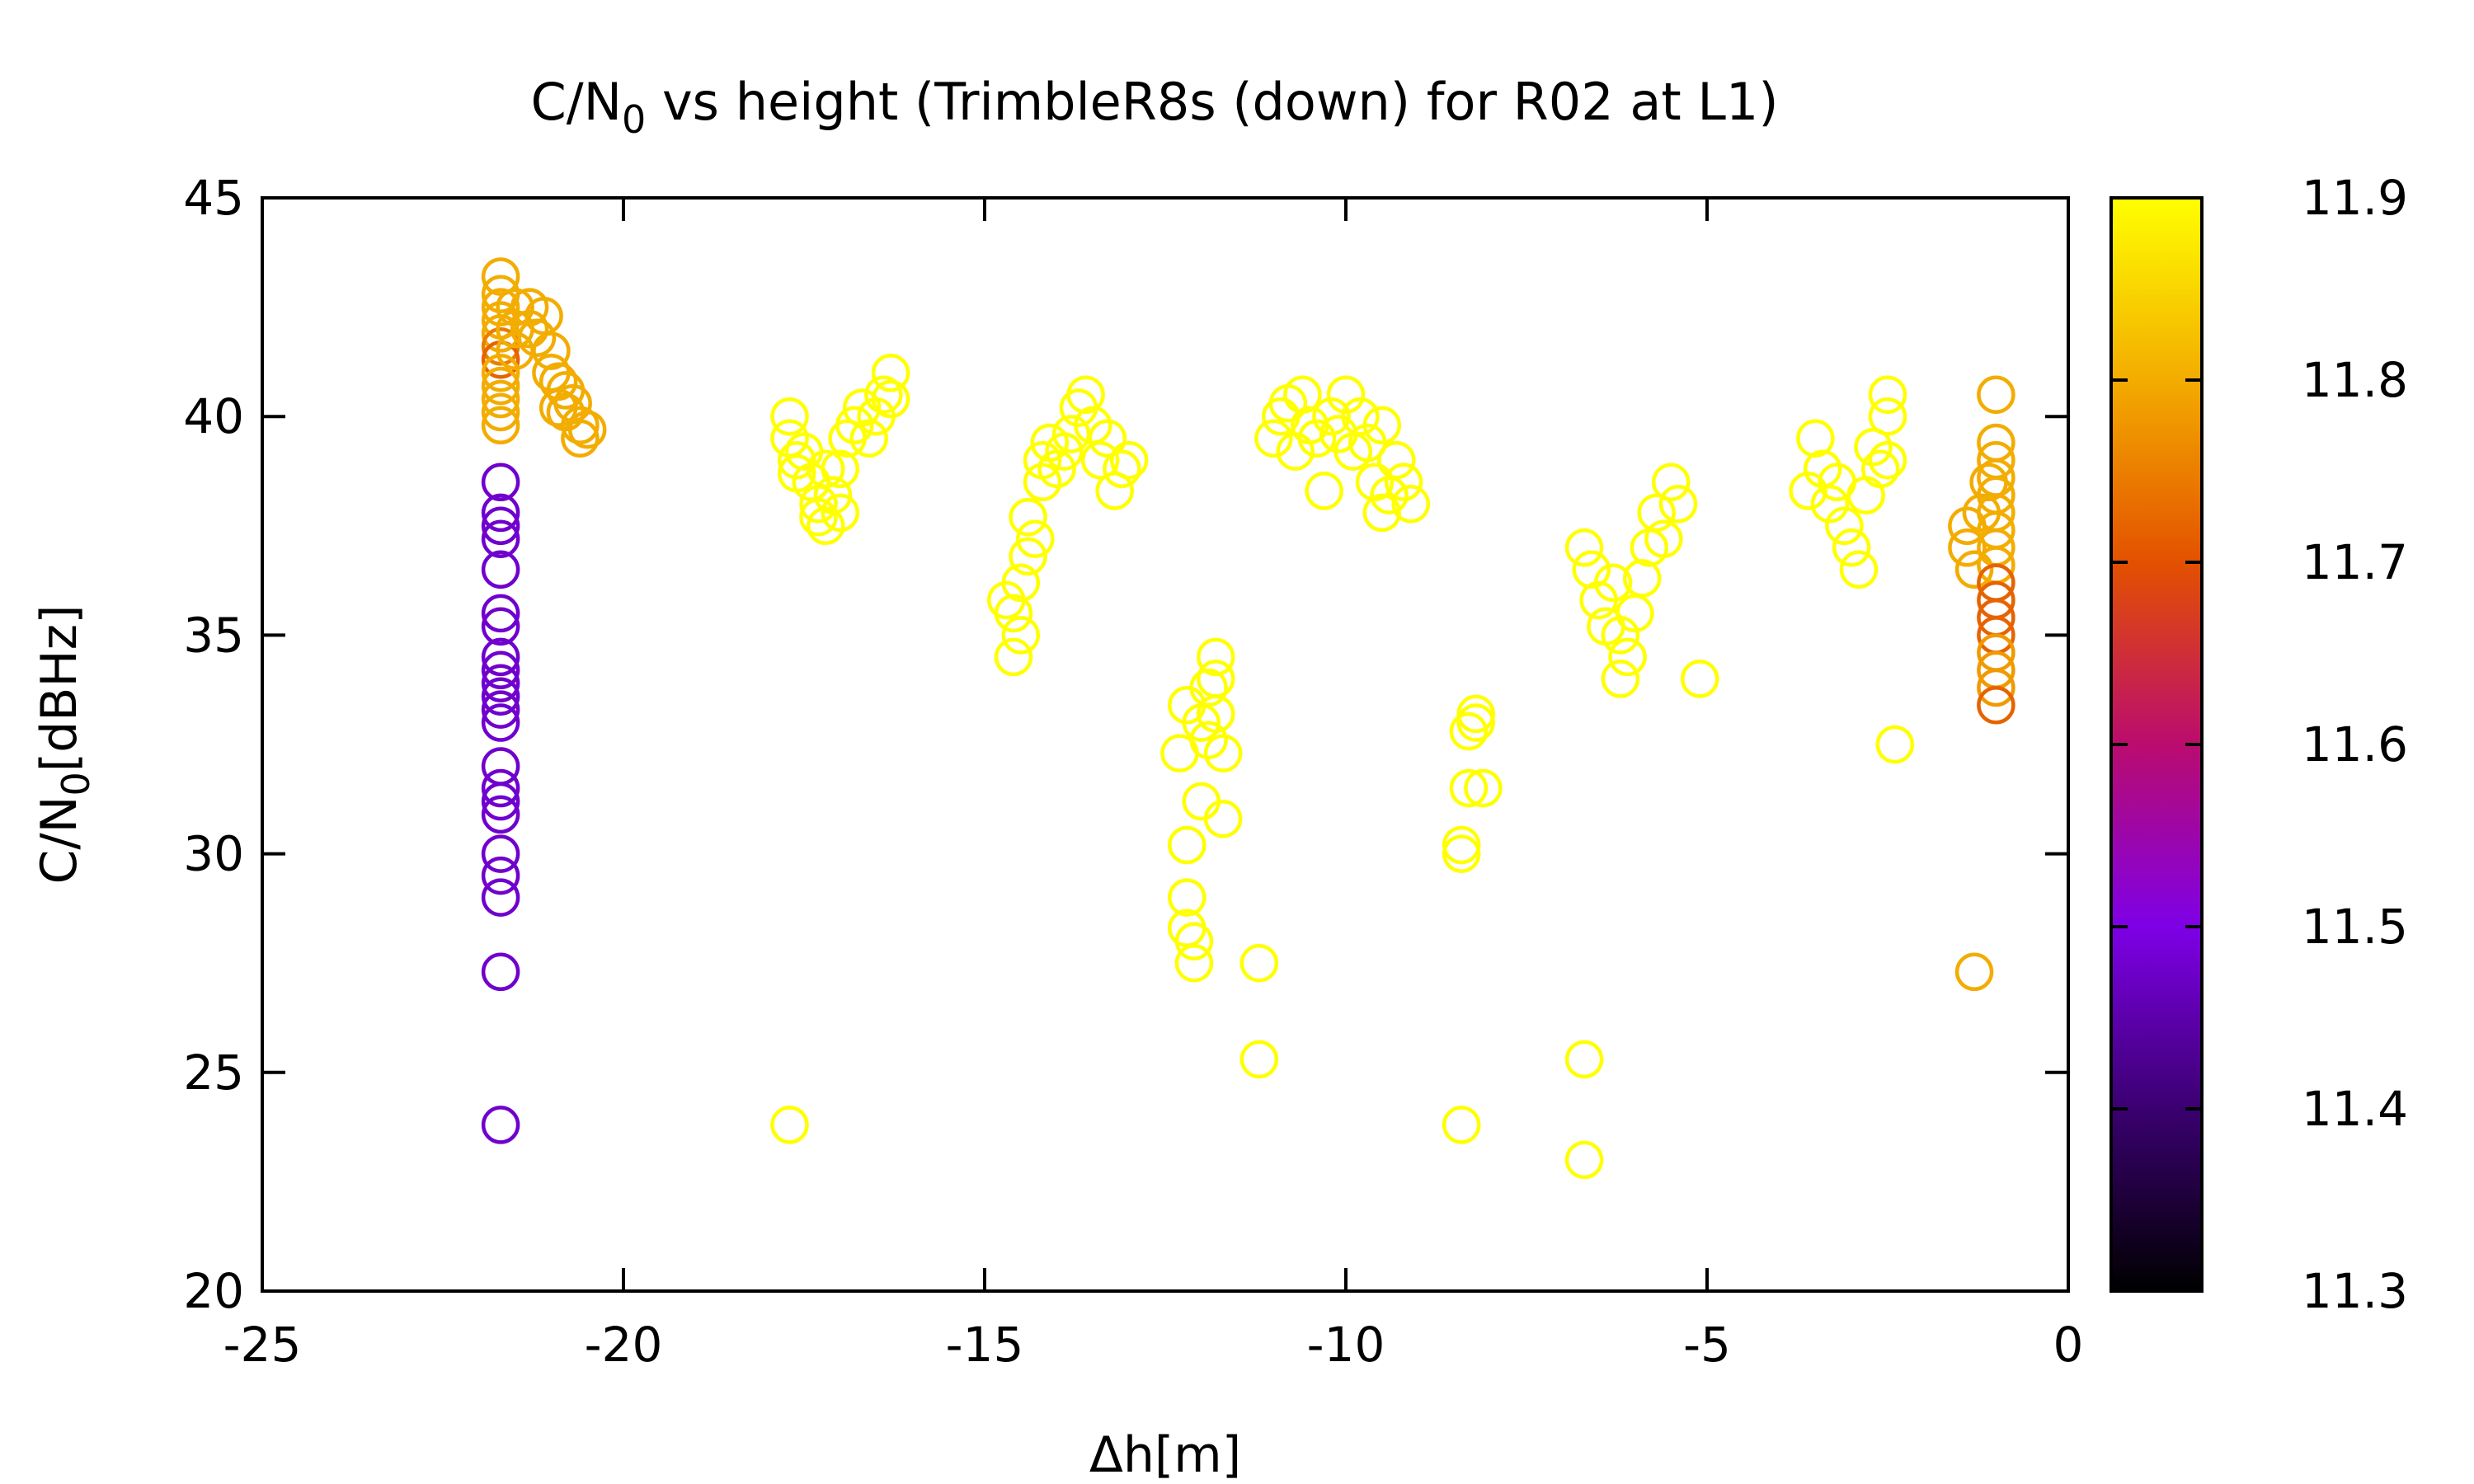 The image size is (2474, 1484). What do you see at coordinates (624, 1345) in the screenshot?
I see `x-tick-label: -20` at bounding box center [624, 1345].